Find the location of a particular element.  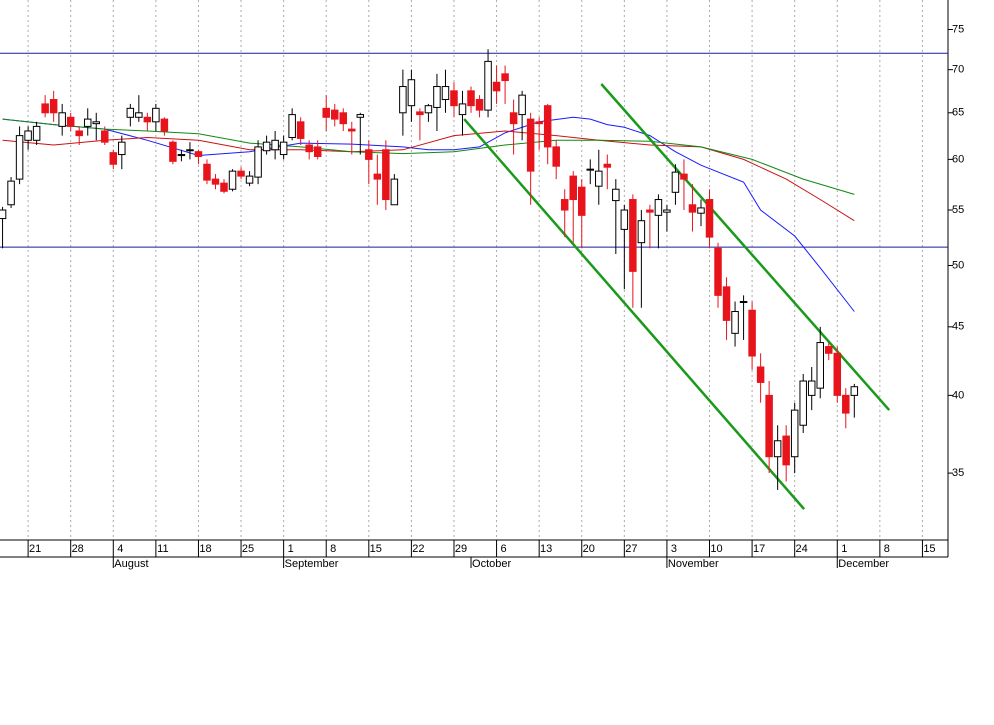

trend-line is located at coordinates (745, 247).